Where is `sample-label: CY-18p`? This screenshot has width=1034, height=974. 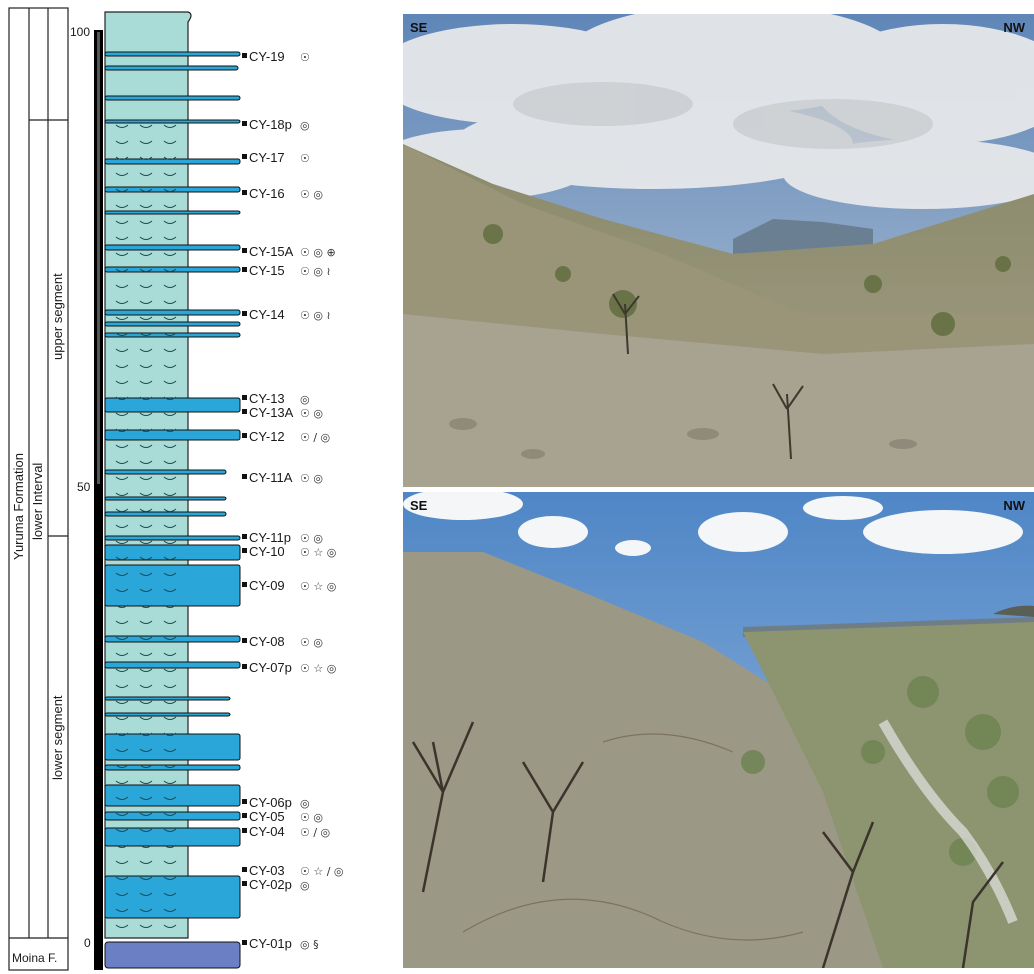 sample-label: CY-18p is located at coordinates (270, 124).